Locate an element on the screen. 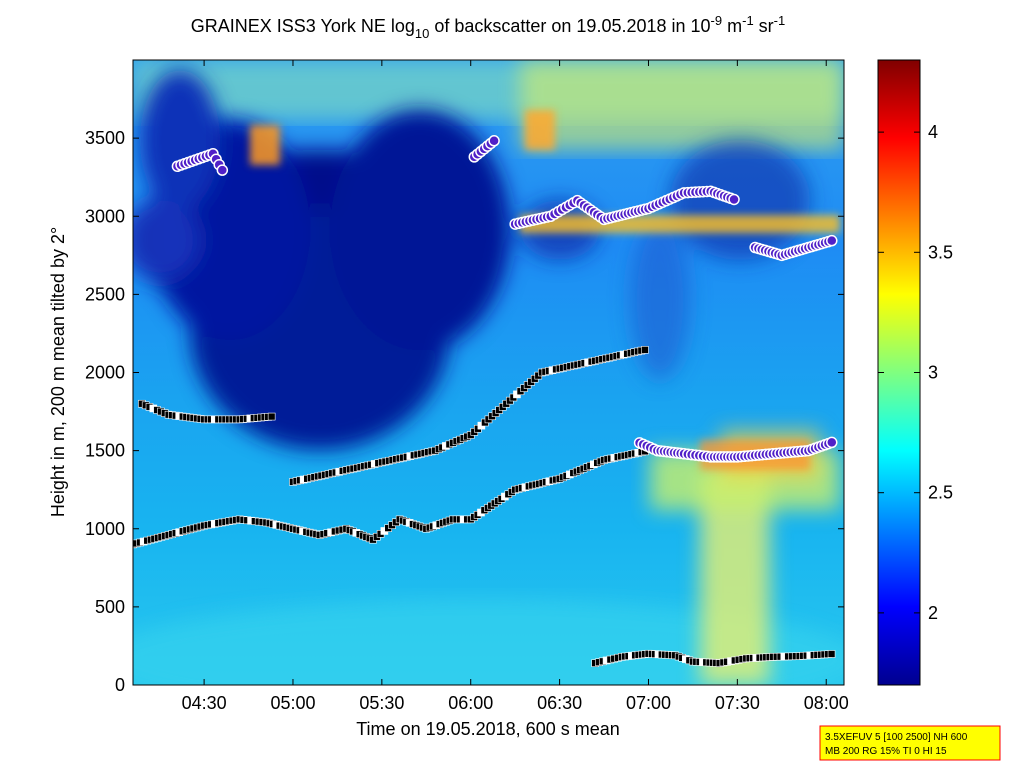 Image resolution: width=1023 pixels, height=767 pixels. info-line-1: 3.5XEFUV 5 [100 2500] NH 600 is located at coordinates (896, 737).